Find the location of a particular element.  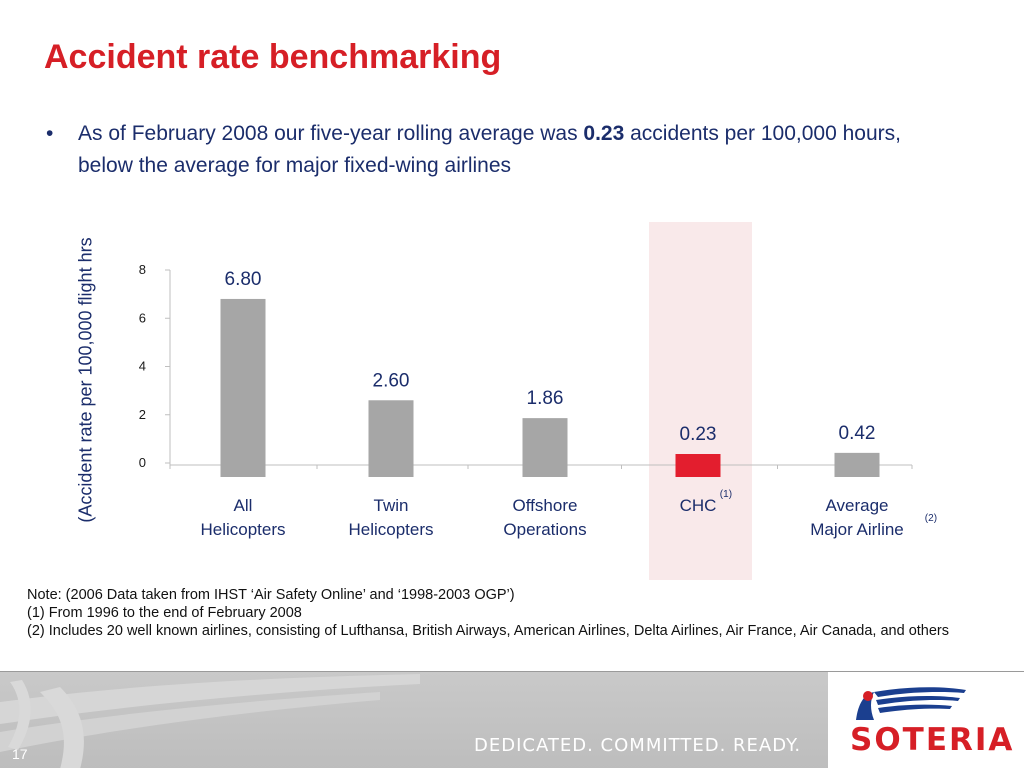

category-label: CHC is located at coordinates (698, 505).